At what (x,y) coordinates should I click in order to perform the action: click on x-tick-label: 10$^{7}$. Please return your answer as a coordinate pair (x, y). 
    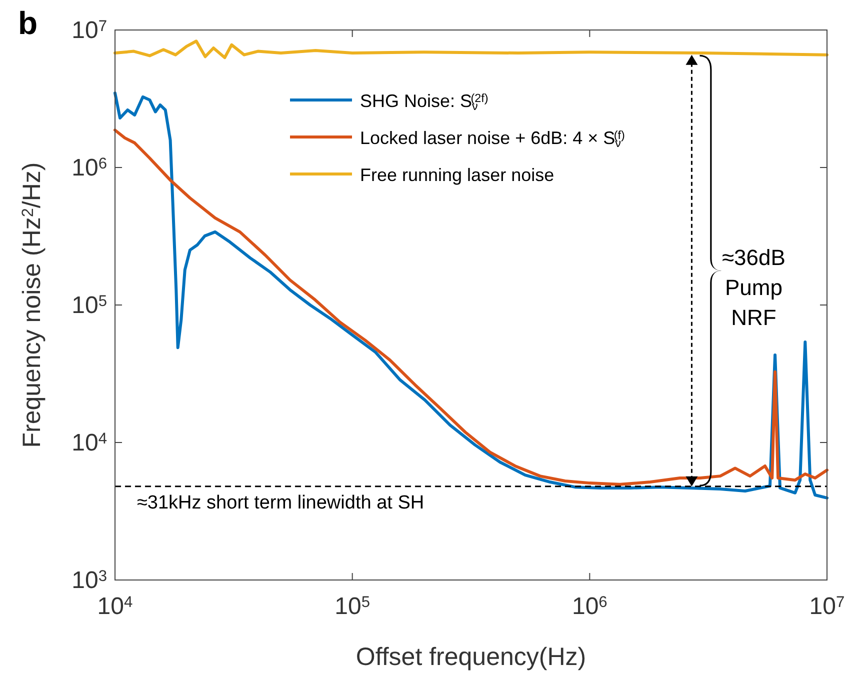
    Looking at the image, I should click on (827, 606).